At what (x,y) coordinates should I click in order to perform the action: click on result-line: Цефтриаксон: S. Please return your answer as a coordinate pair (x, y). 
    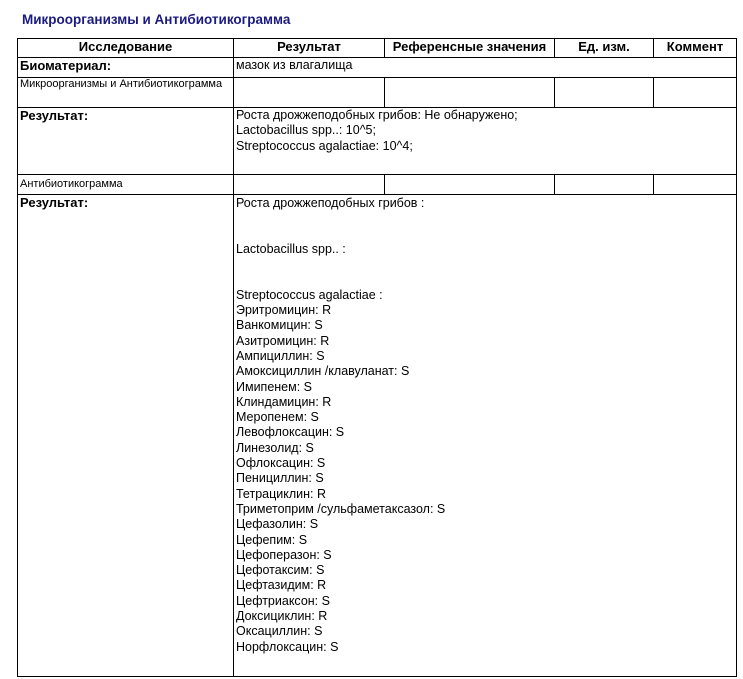
    Looking at the image, I should click on (283, 600).